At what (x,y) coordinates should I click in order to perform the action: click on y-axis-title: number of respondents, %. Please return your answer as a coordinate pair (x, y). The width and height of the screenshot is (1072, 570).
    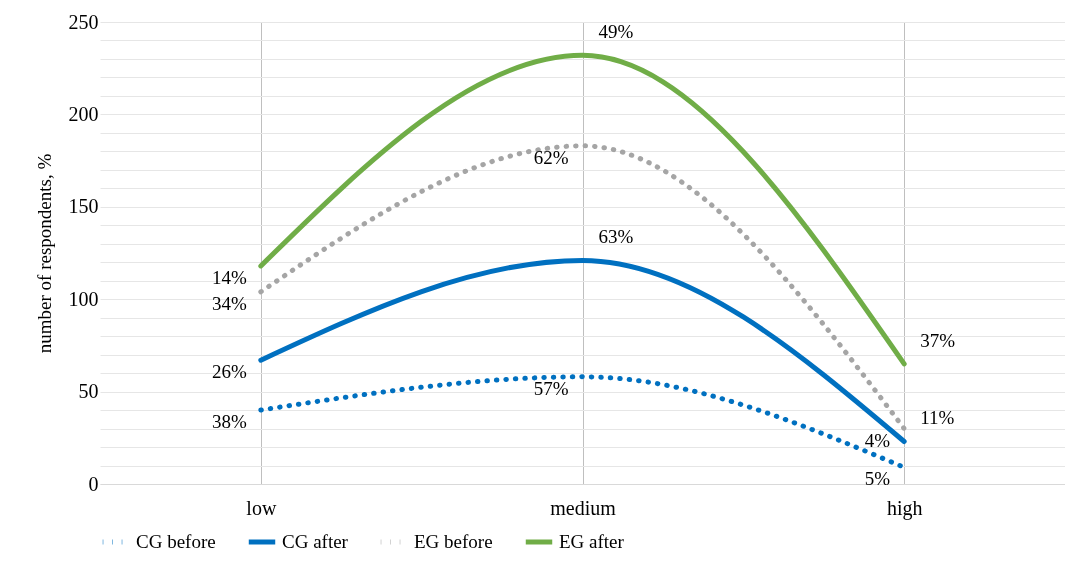
    Looking at the image, I should click on (44, 253).